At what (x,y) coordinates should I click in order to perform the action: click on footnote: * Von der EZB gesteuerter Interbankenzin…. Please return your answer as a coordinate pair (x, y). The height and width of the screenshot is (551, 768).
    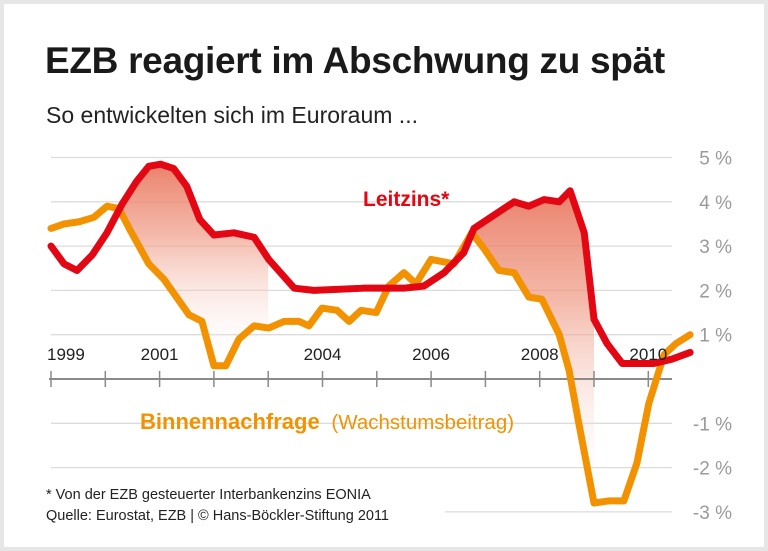
    Looking at the image, I should click on (208, 495).